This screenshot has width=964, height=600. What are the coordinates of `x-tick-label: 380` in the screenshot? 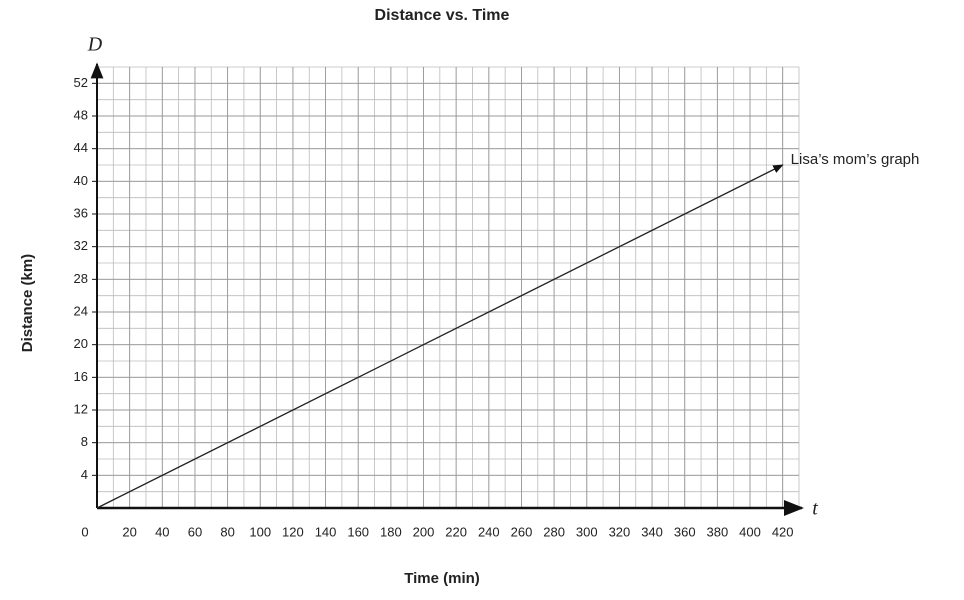 It's located at (718, 531).